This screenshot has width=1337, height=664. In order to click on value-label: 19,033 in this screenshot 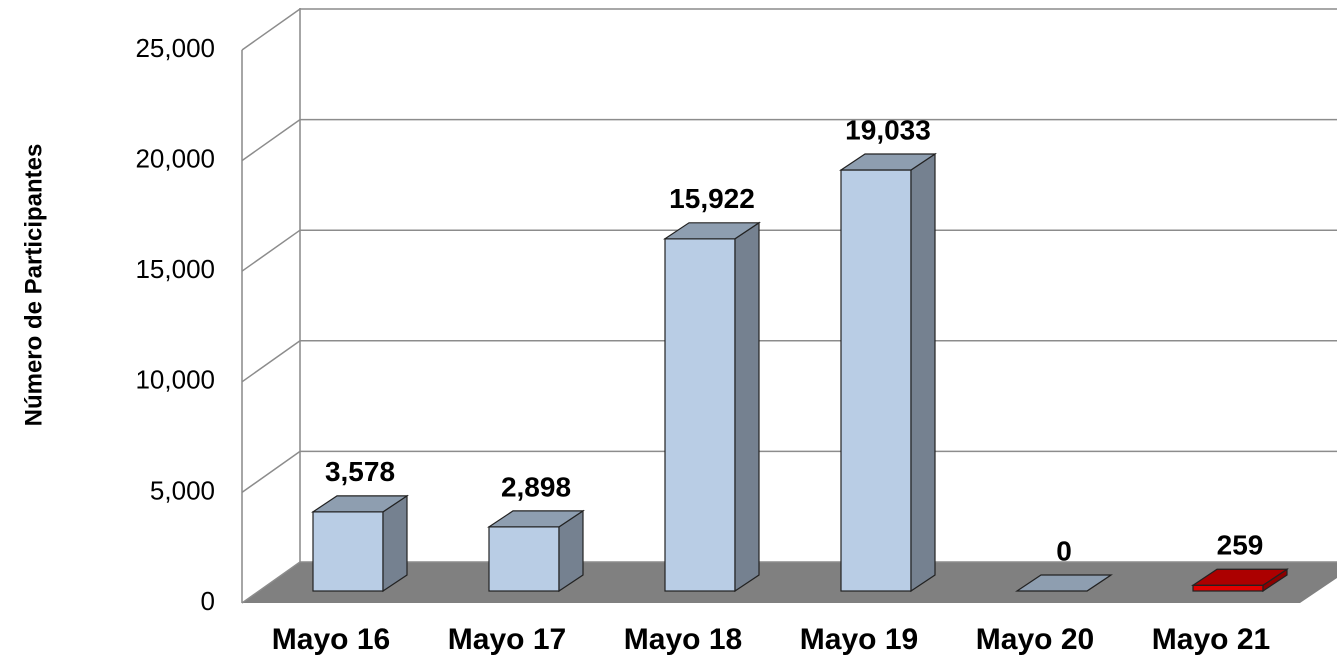, I will do `click(888, 129)`.